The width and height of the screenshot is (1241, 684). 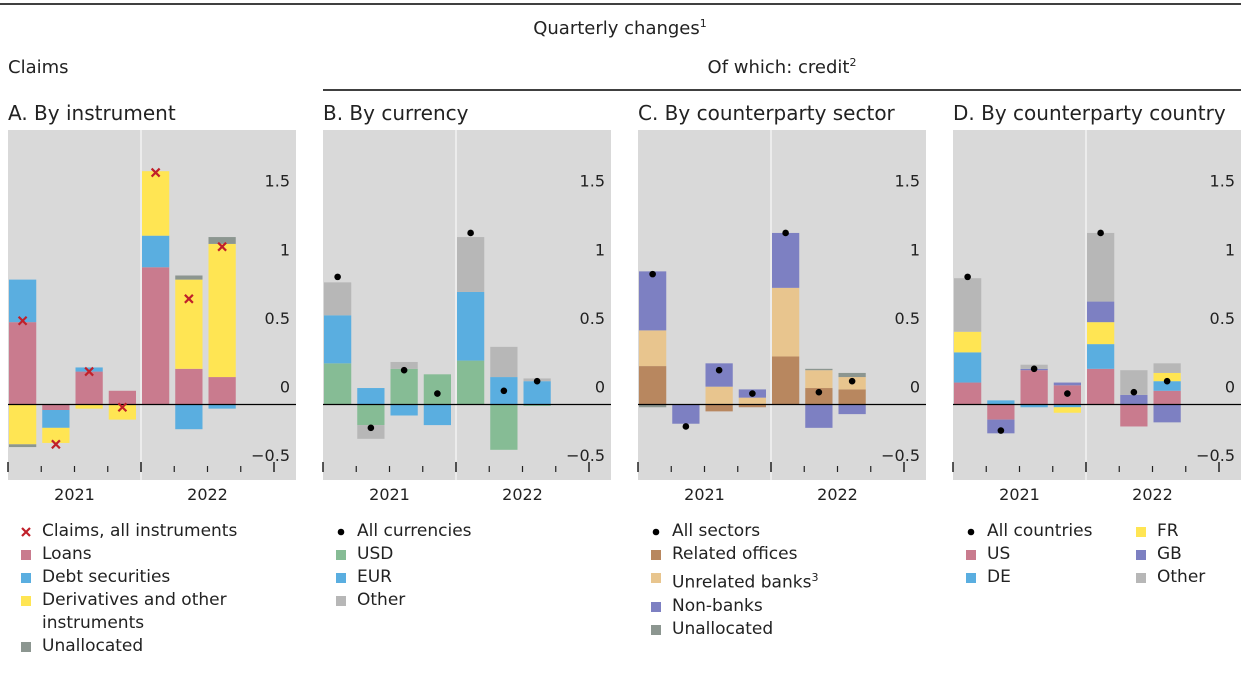 I want to click on header-title-text: Quarterly changes, so click(x=616, y=28).